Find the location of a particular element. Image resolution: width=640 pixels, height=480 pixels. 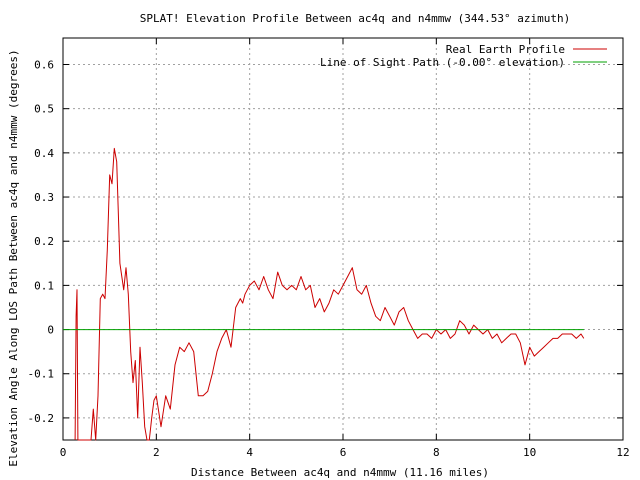

y-tick-label: 0.2 is located at coordinates (44, 241).